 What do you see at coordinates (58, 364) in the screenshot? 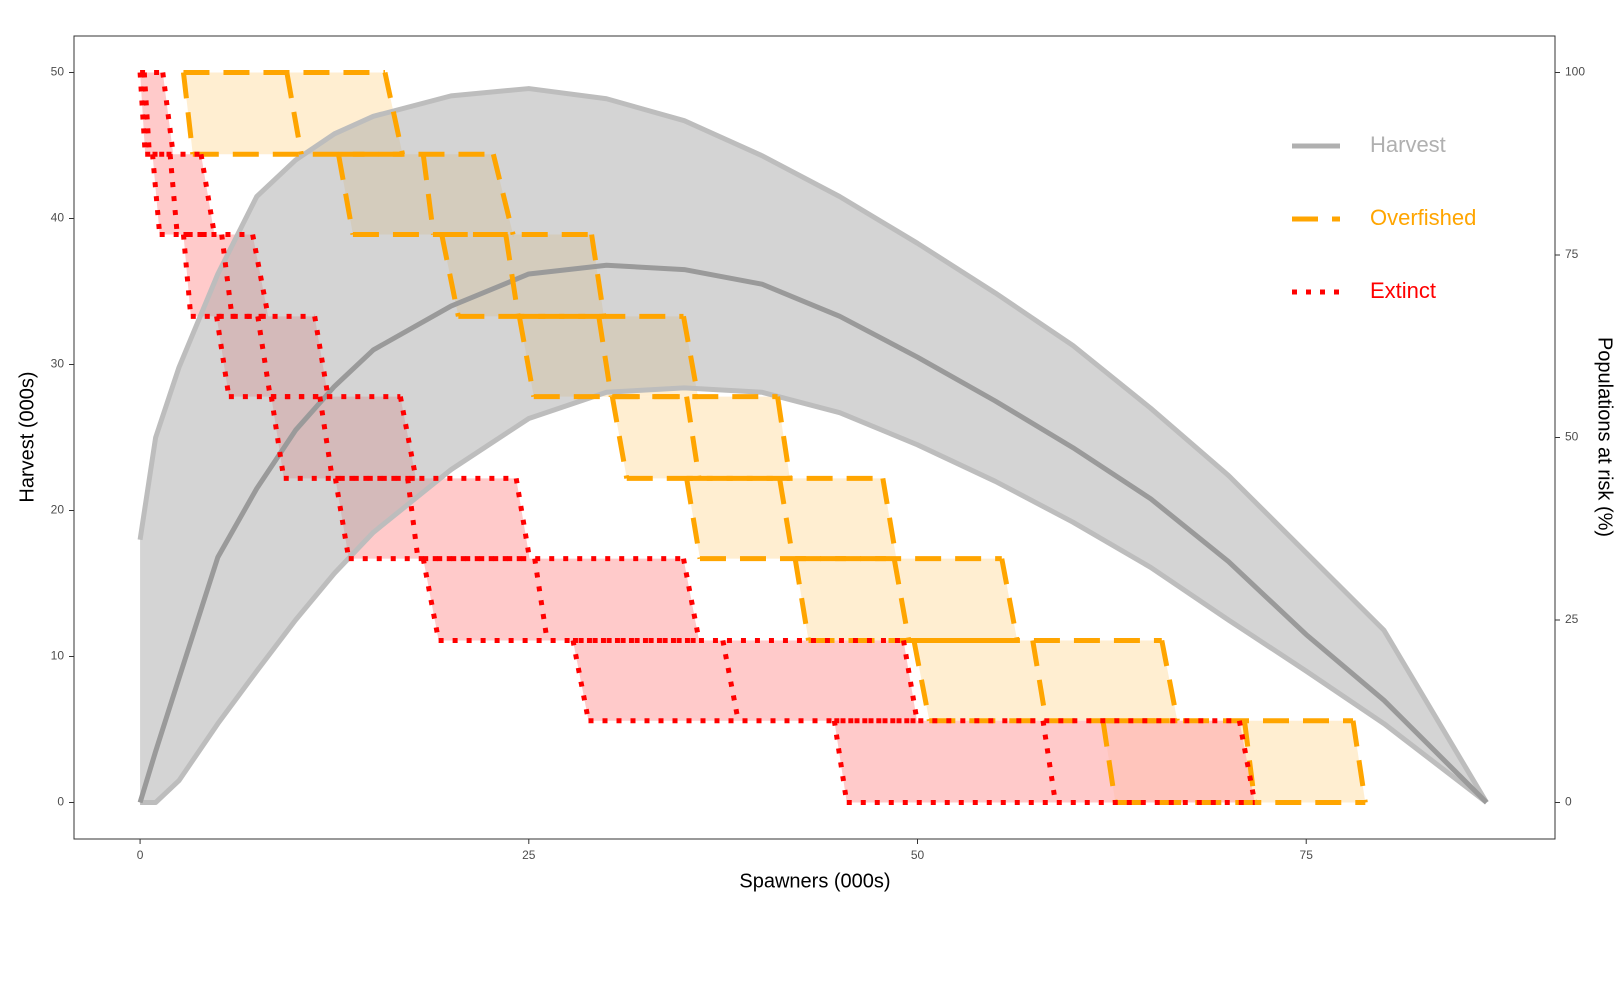
I see `y-tick-label: 30` at bounding box center [58, 364].